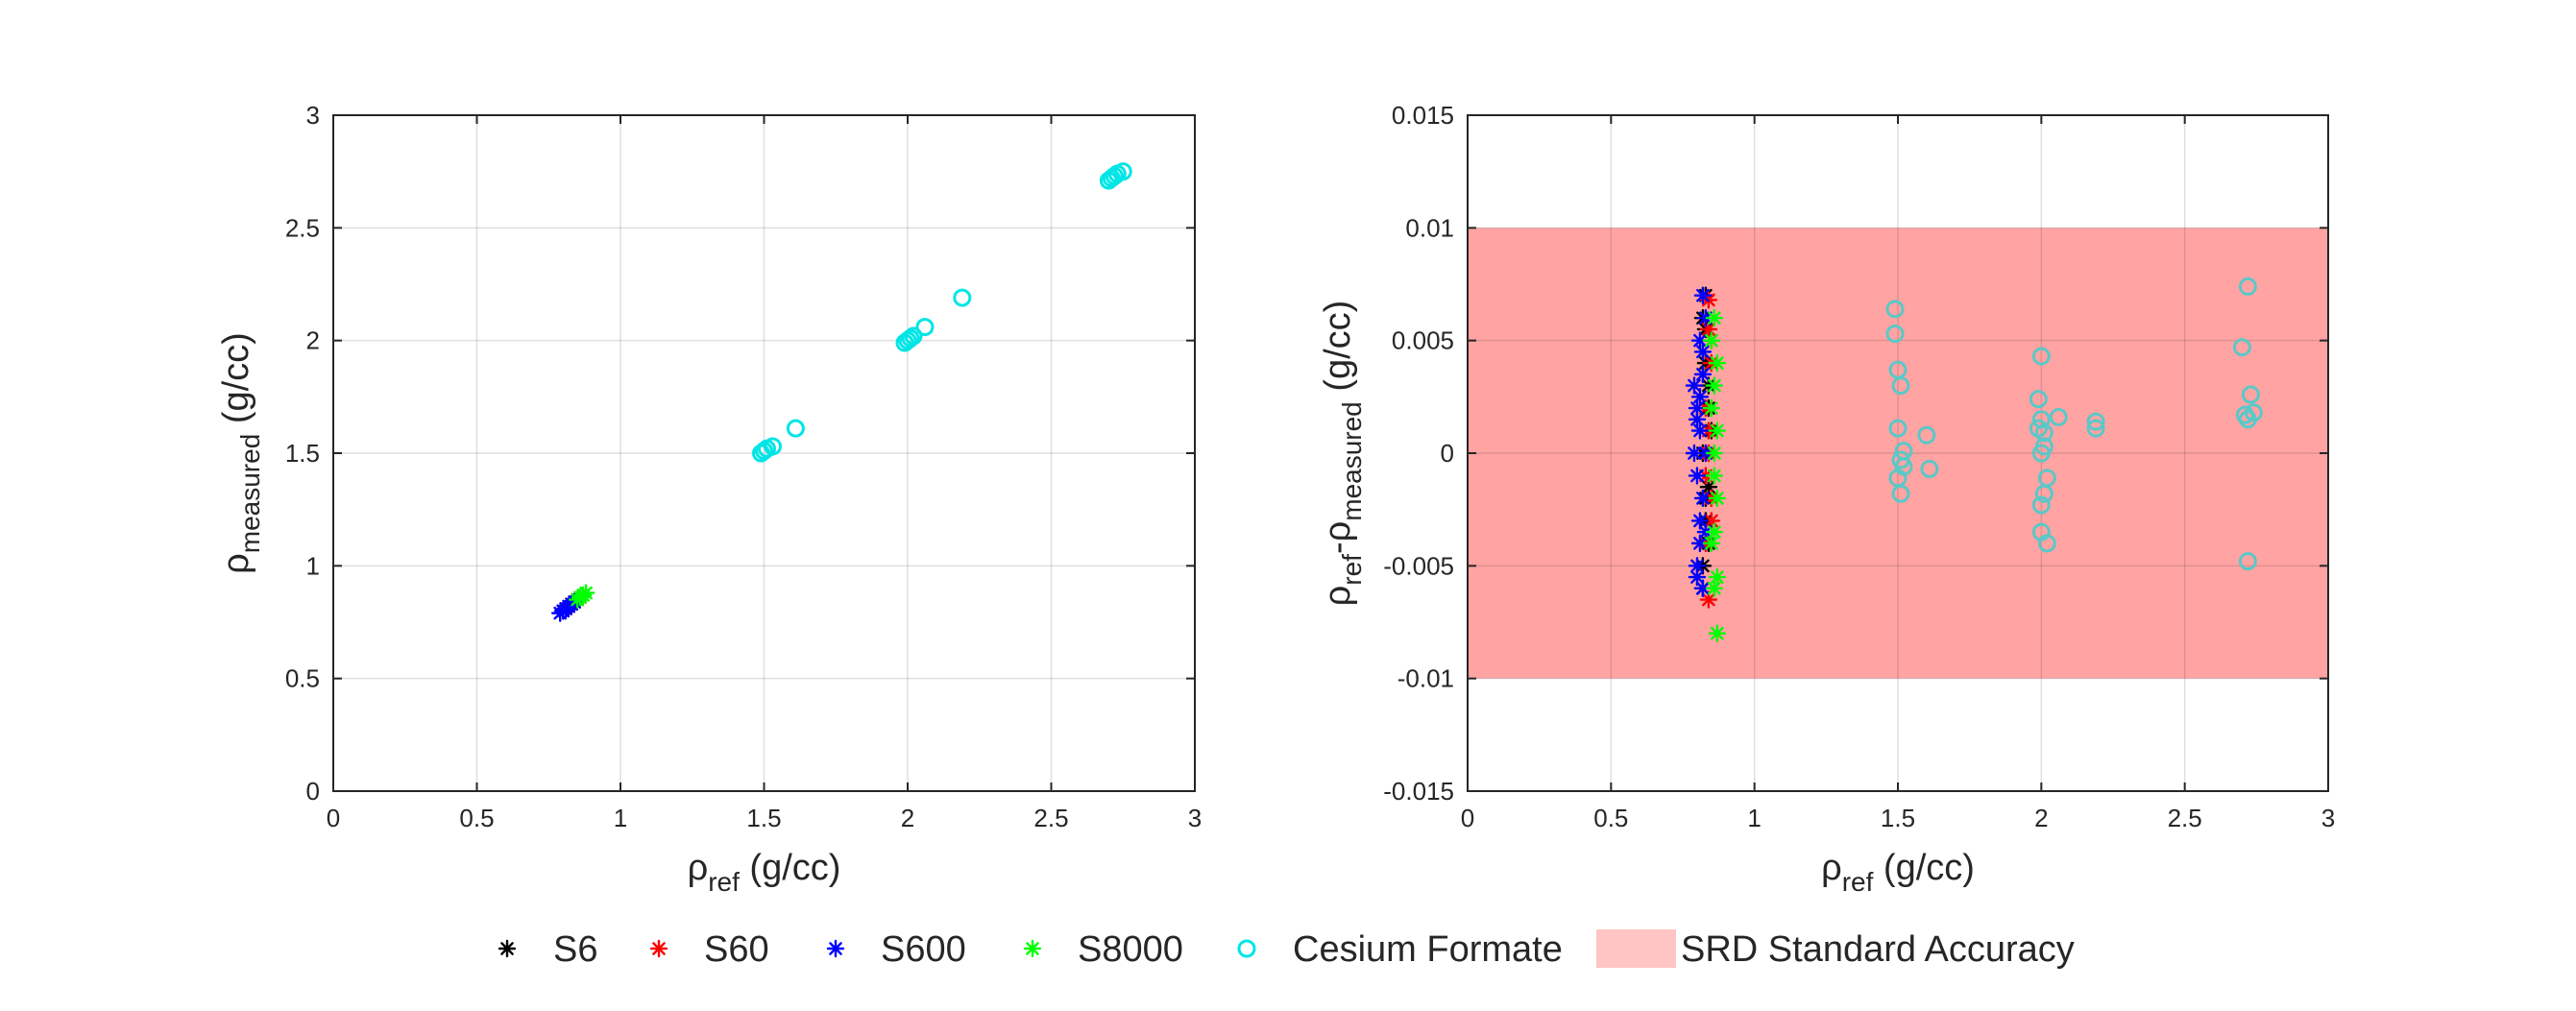  Describe the element at coordinates (835, 949) in the screenshot. I see `legend-s600-marker` at that location.